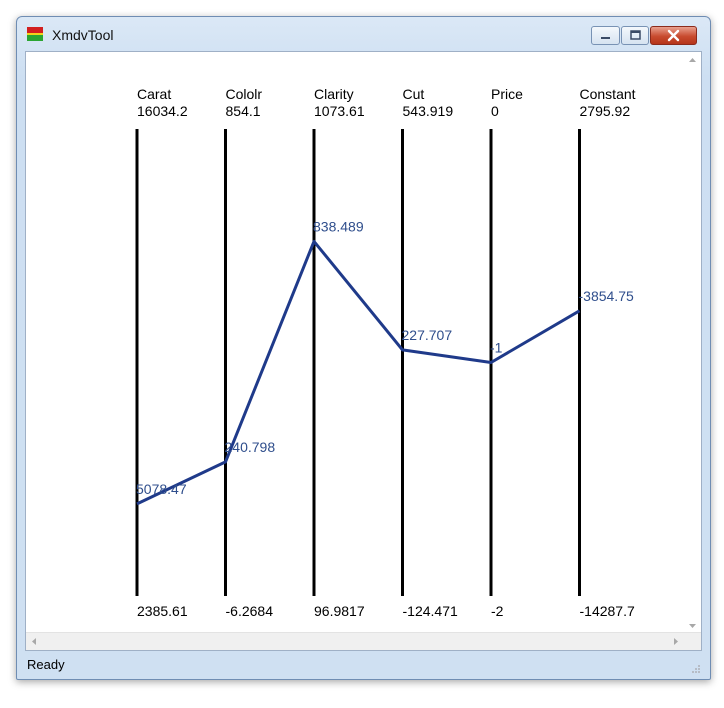 The image size is (724, 708). Describe the element at coordinates (46, 664) in the screenshot. I see `status-text: Ready` at that location.